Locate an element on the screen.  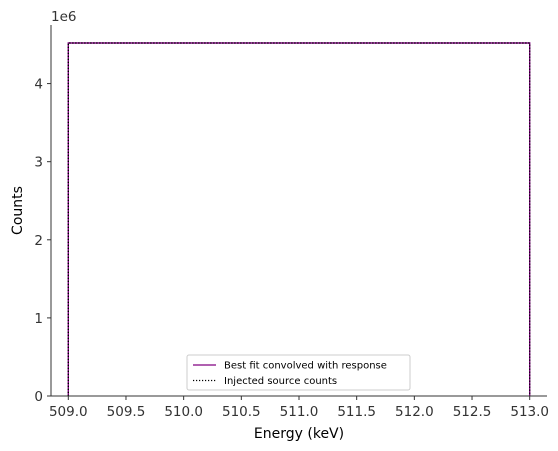
y-tick-label: 2 is located at coordinates (38, 241).